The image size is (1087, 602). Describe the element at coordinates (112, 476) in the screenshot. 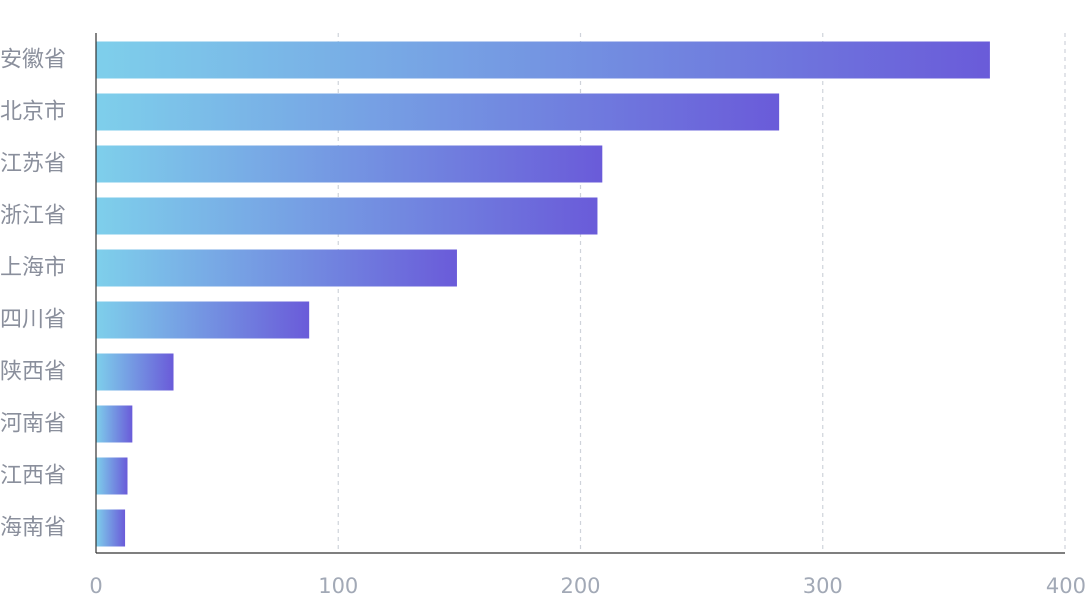

I see `bar-江西省` at that location.